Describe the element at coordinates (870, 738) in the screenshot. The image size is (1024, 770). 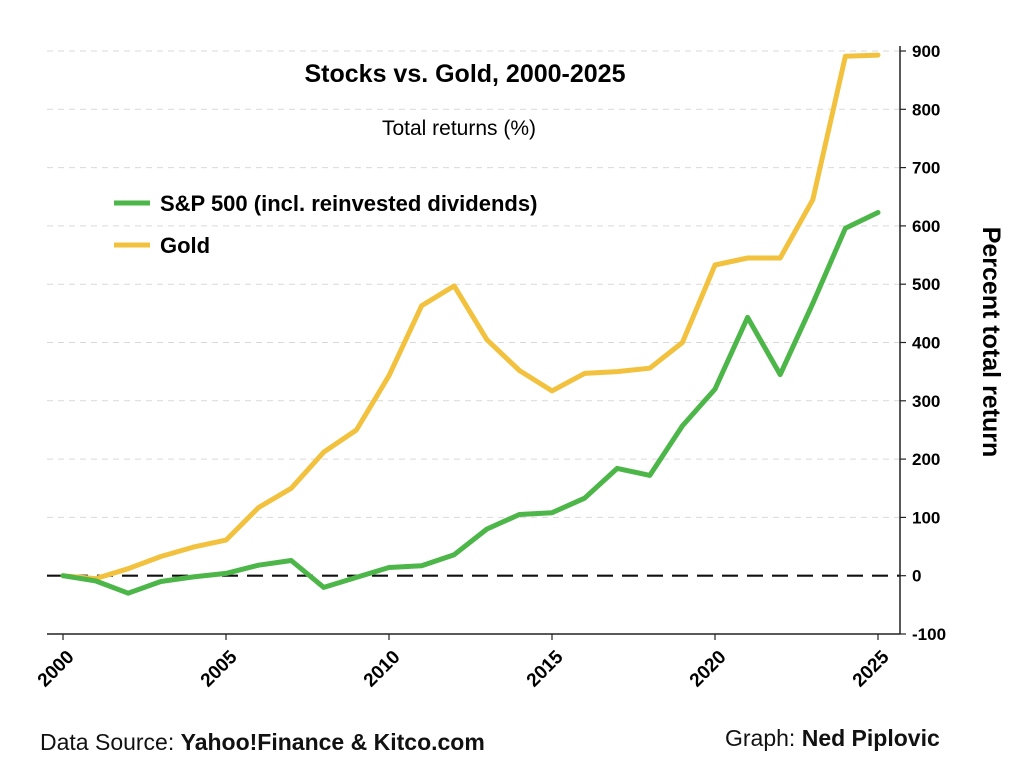
I see `graph-credit-author: Ned Piplovic` at that location.